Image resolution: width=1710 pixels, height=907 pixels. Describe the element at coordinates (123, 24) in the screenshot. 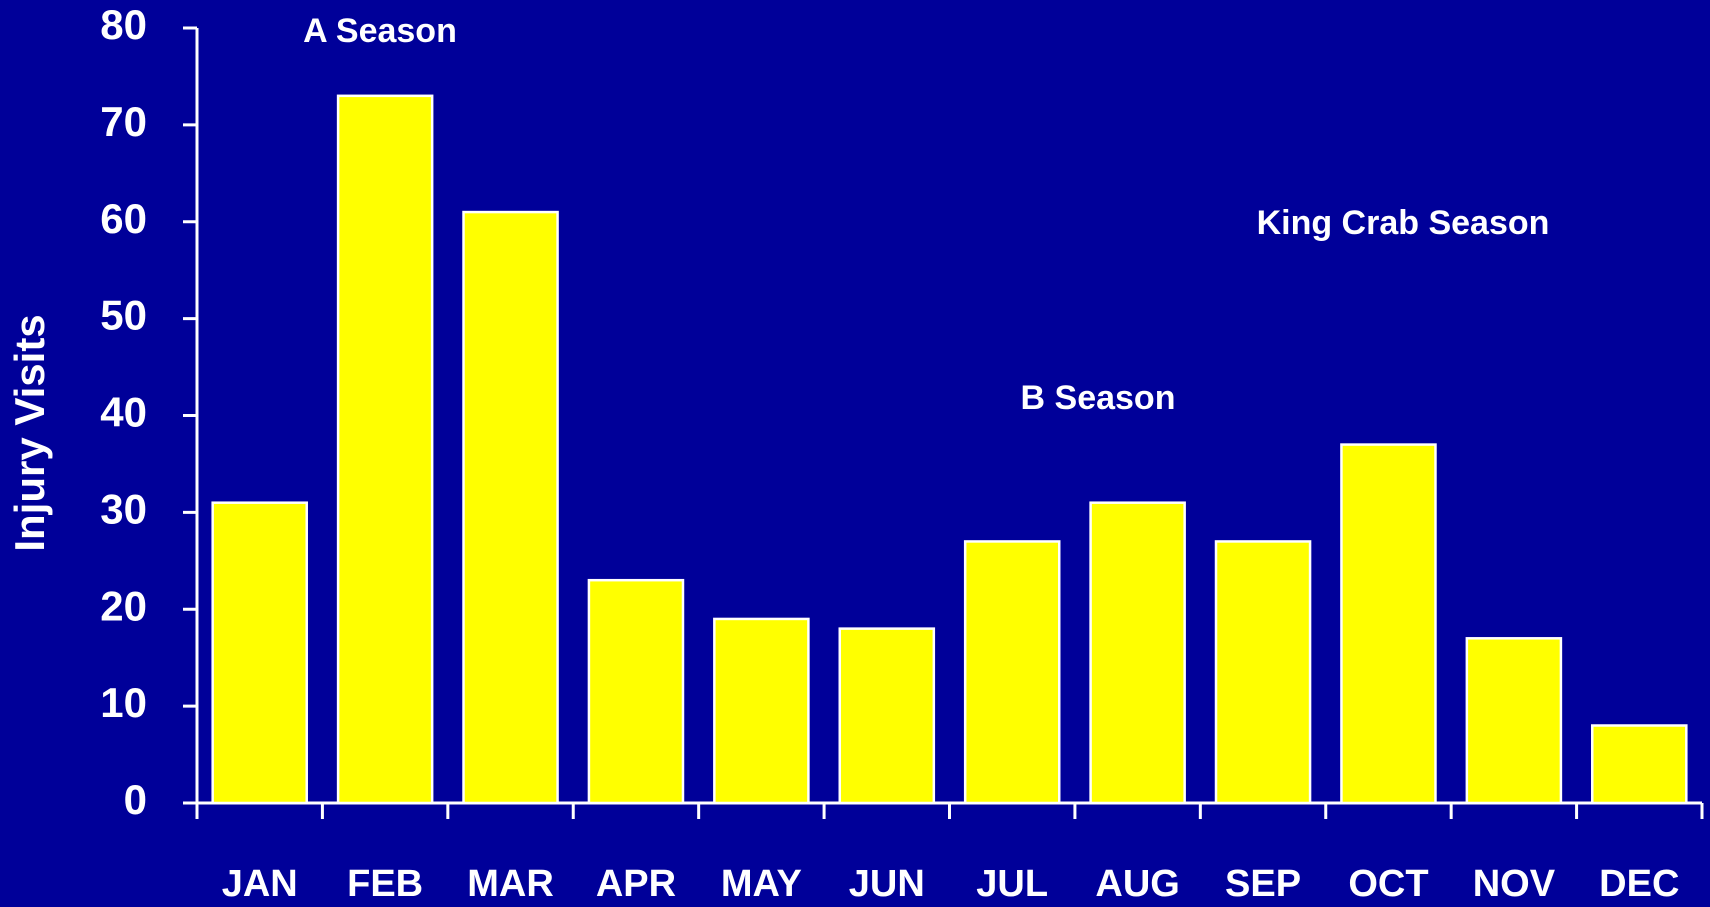

I see `y-tick-label: 80` at that location.